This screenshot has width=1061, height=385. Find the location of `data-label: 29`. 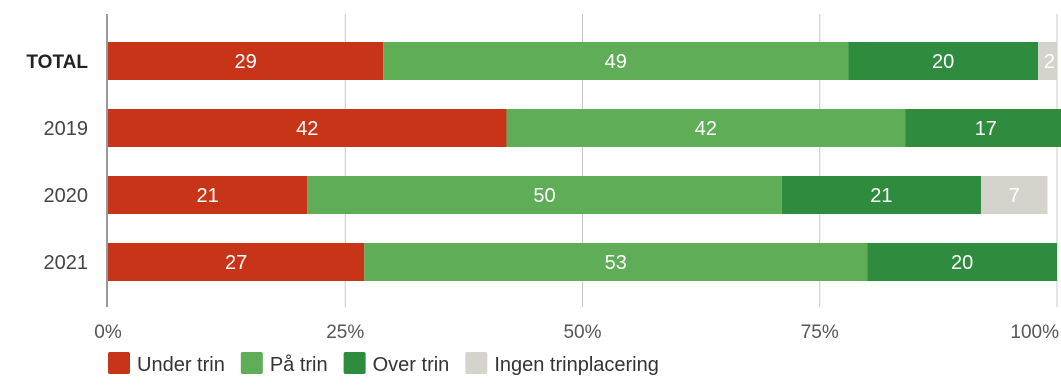

data-label: 29 is located at coordinates (245, 62).